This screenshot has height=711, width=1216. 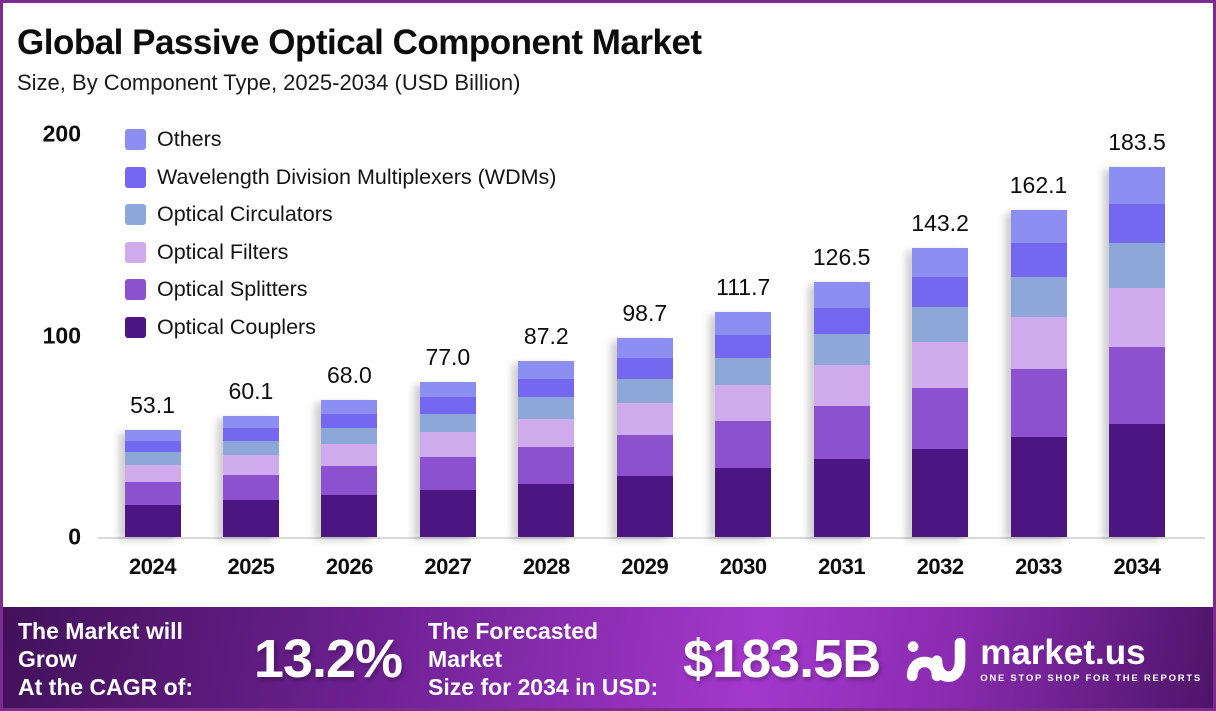 I want to click on cagr-label-line2: At the CAGR of:, so click(x=106, y=687).